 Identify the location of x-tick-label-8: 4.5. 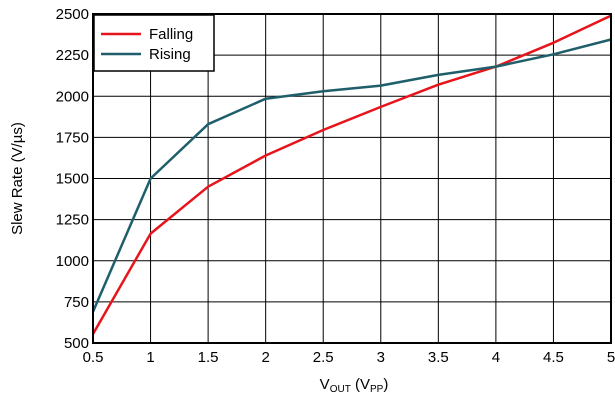
(553, 357).